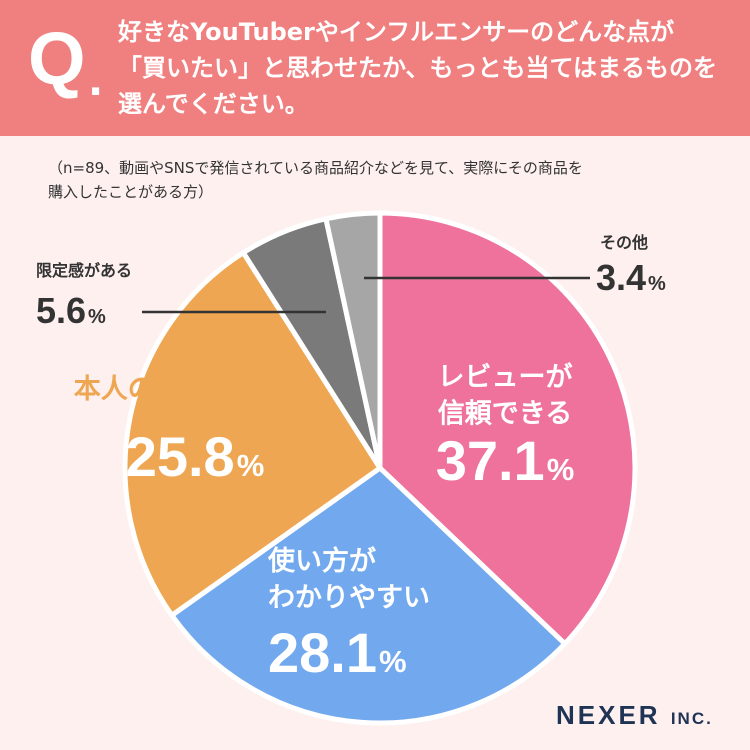 The image size is (750, 750). I want to click on question-line: 「買いたい」と思わせたか、もっとも当てはまるものを, so click(418, 68).